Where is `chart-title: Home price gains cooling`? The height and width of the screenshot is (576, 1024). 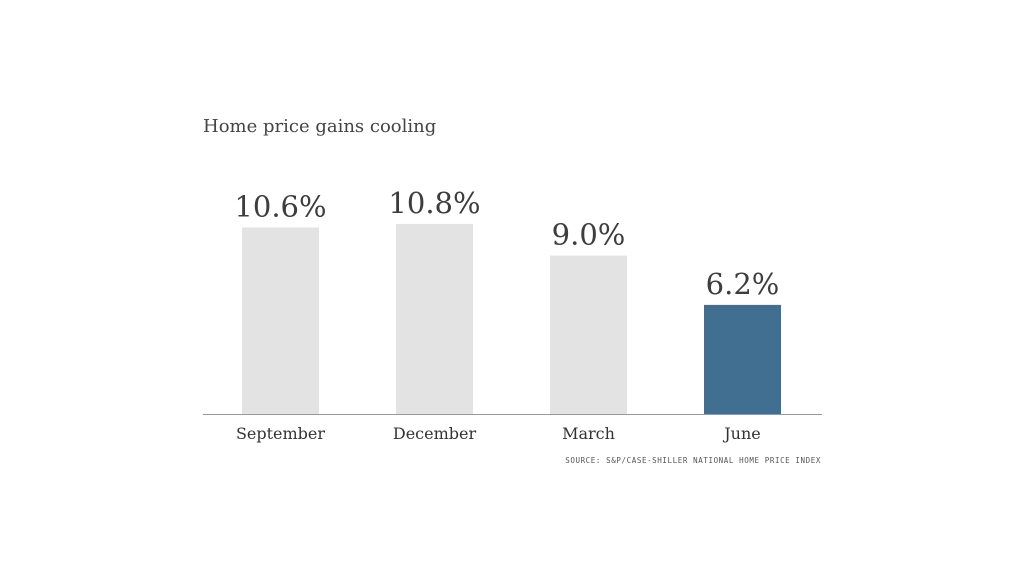
chart-title: Home price gains cooling is located at coordinates (320, 126).